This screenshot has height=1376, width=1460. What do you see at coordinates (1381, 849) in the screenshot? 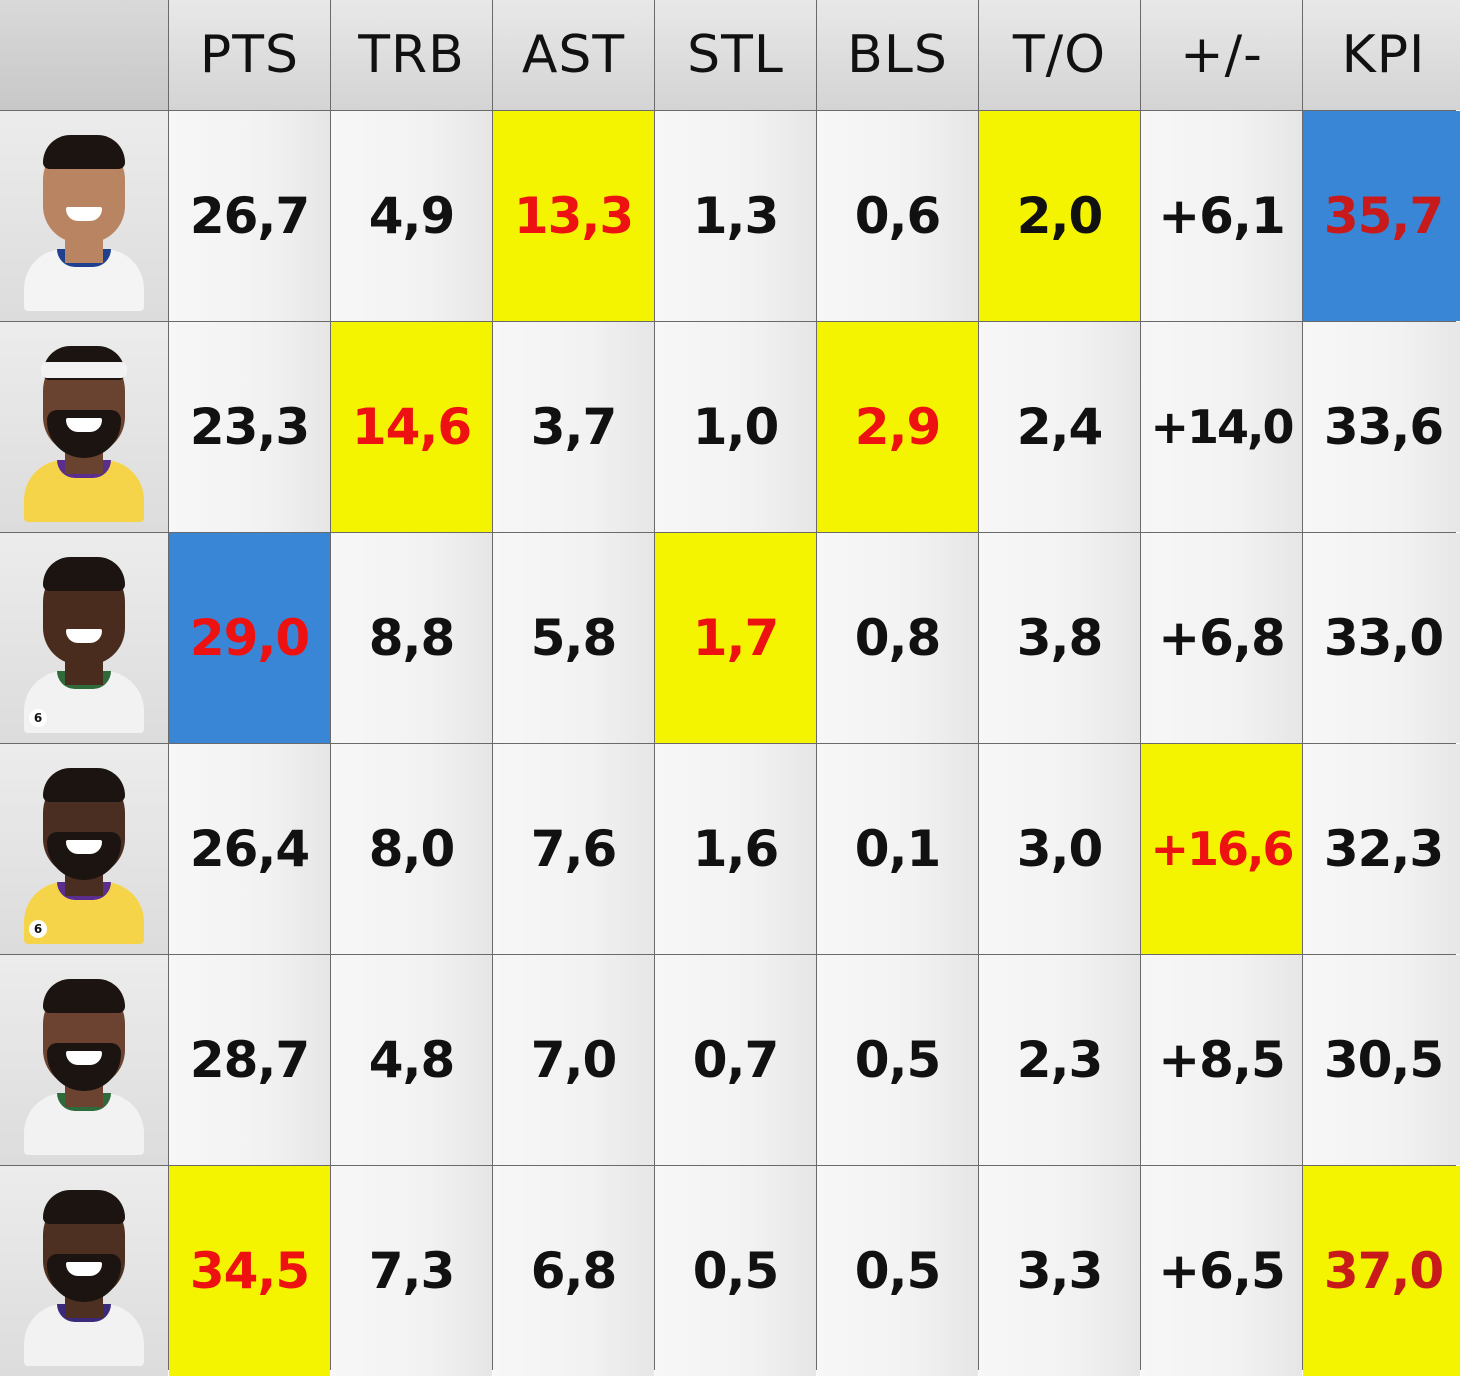
I see `stat-value-kpi: 32,3` at bounding box center [1381, 849].